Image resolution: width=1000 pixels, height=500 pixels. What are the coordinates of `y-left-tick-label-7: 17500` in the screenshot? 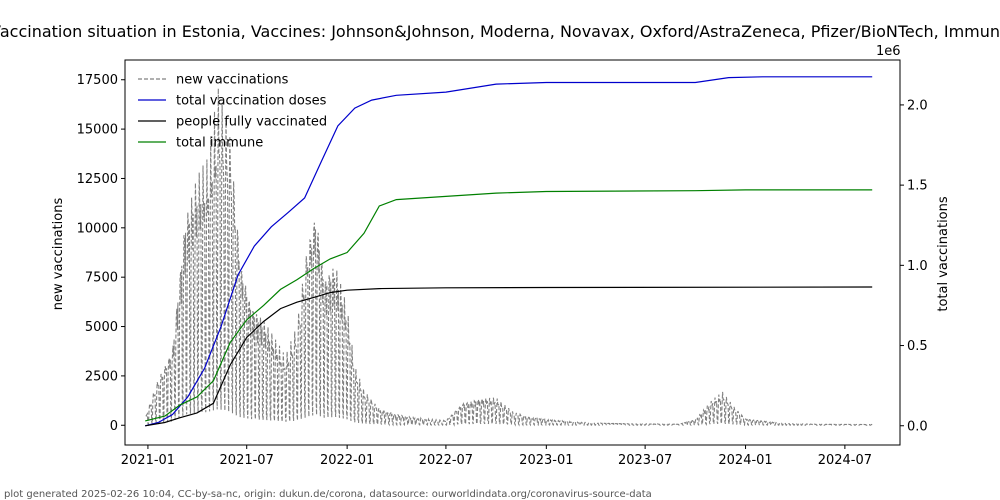 It's located at (97, 80).